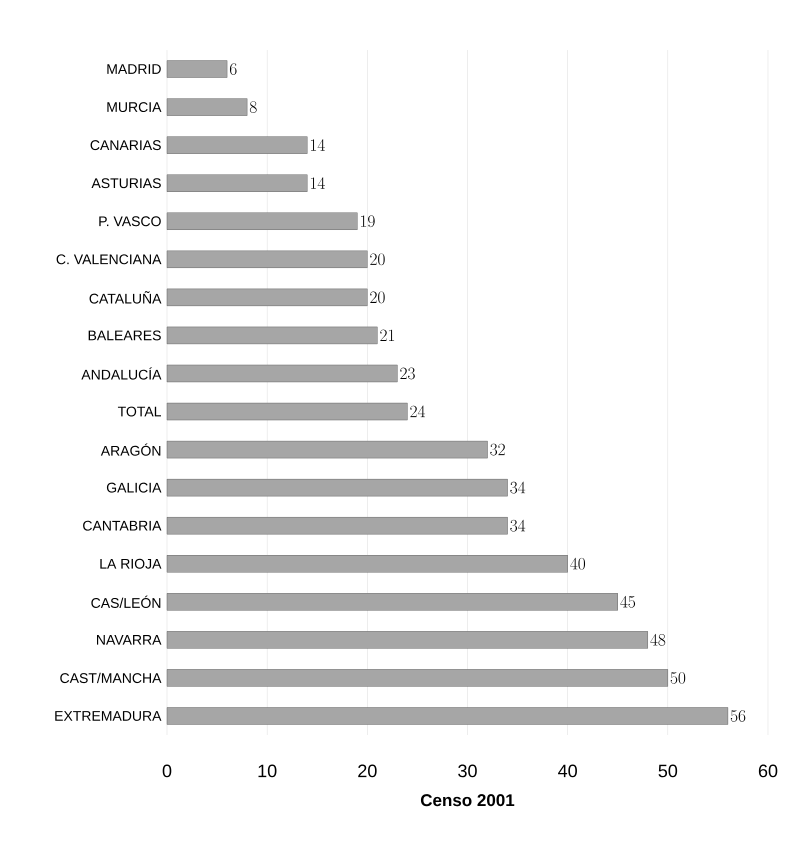 The image size is (801, 844). What do you see at coordinates (111, 678) in the screenshot?
I see `y-tick-label: CAST/MANCHA` at bounding box center [111, 678].